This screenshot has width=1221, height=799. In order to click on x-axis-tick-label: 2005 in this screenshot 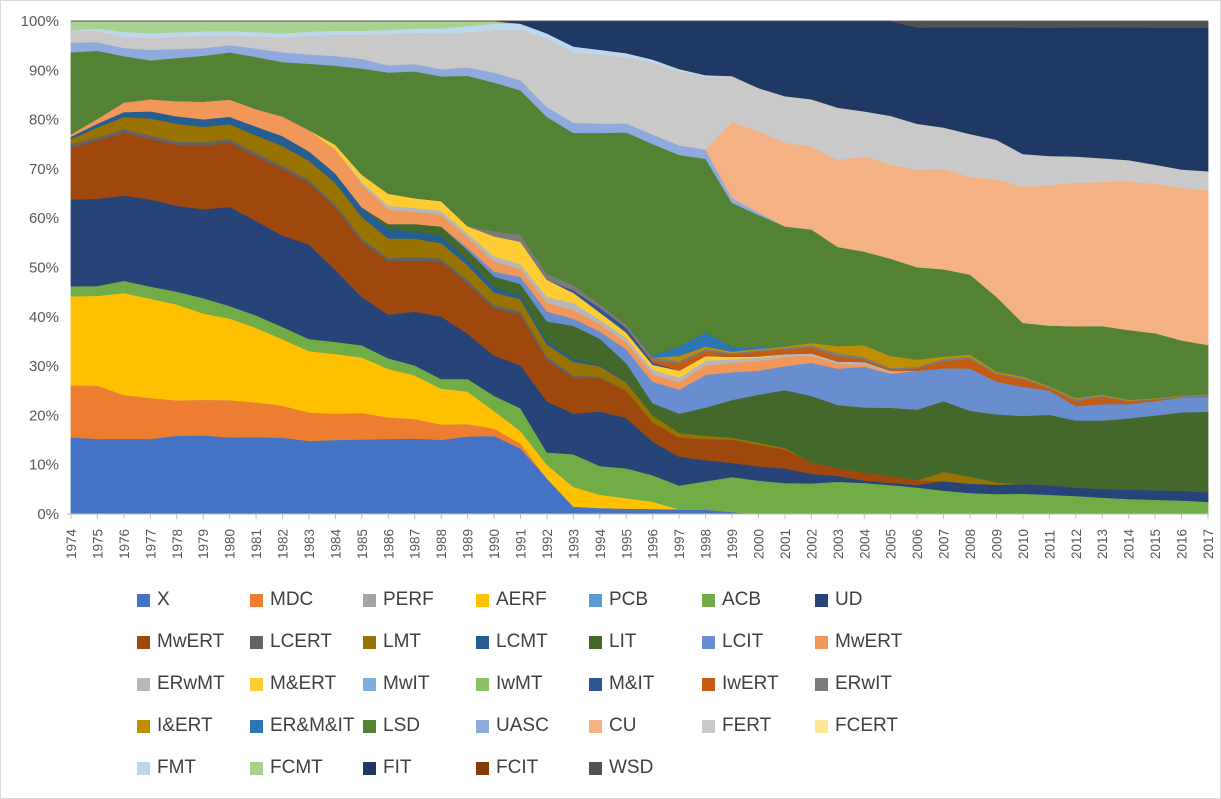, I will do `click(891, 544)`.